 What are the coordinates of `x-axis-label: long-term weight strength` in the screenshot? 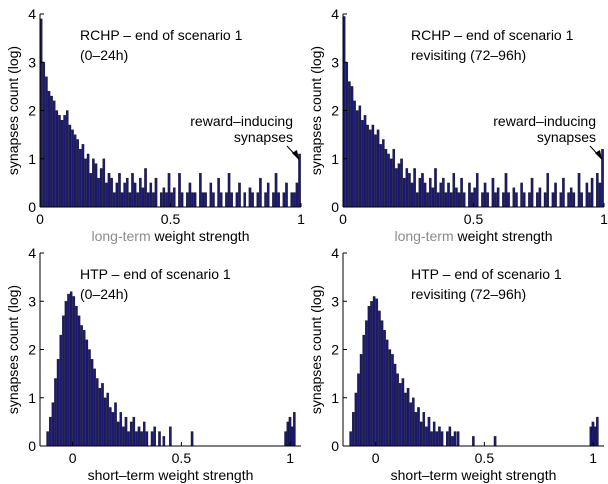 It's located at (171, 236).